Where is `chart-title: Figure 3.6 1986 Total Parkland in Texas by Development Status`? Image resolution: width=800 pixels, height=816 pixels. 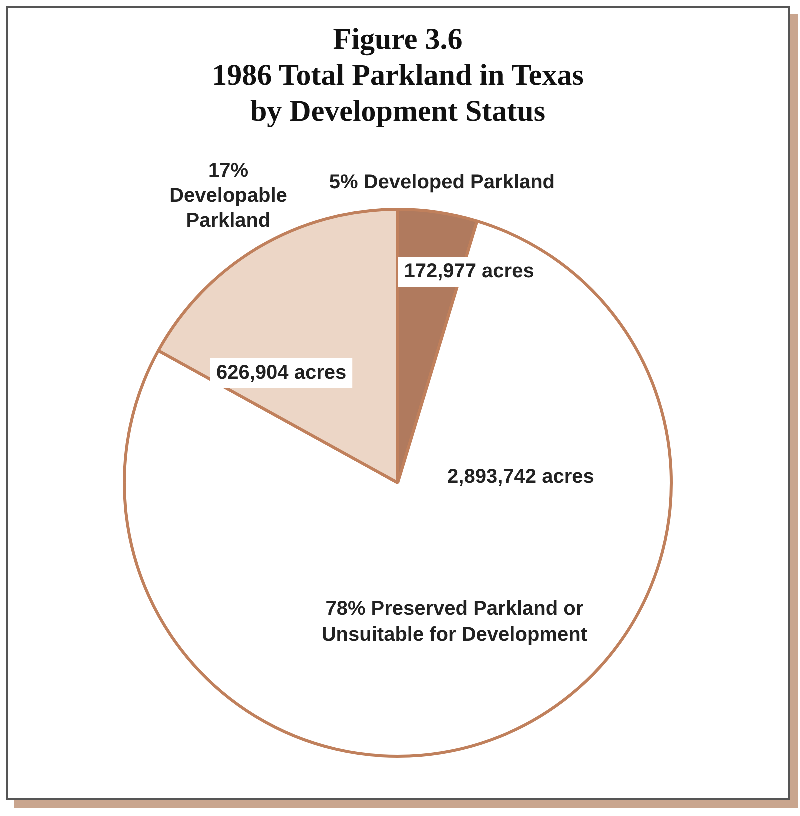 chart-title: Figure 3.6 1986 Total Parkland in Texas by Development Status is located at coordinates (398, 76).